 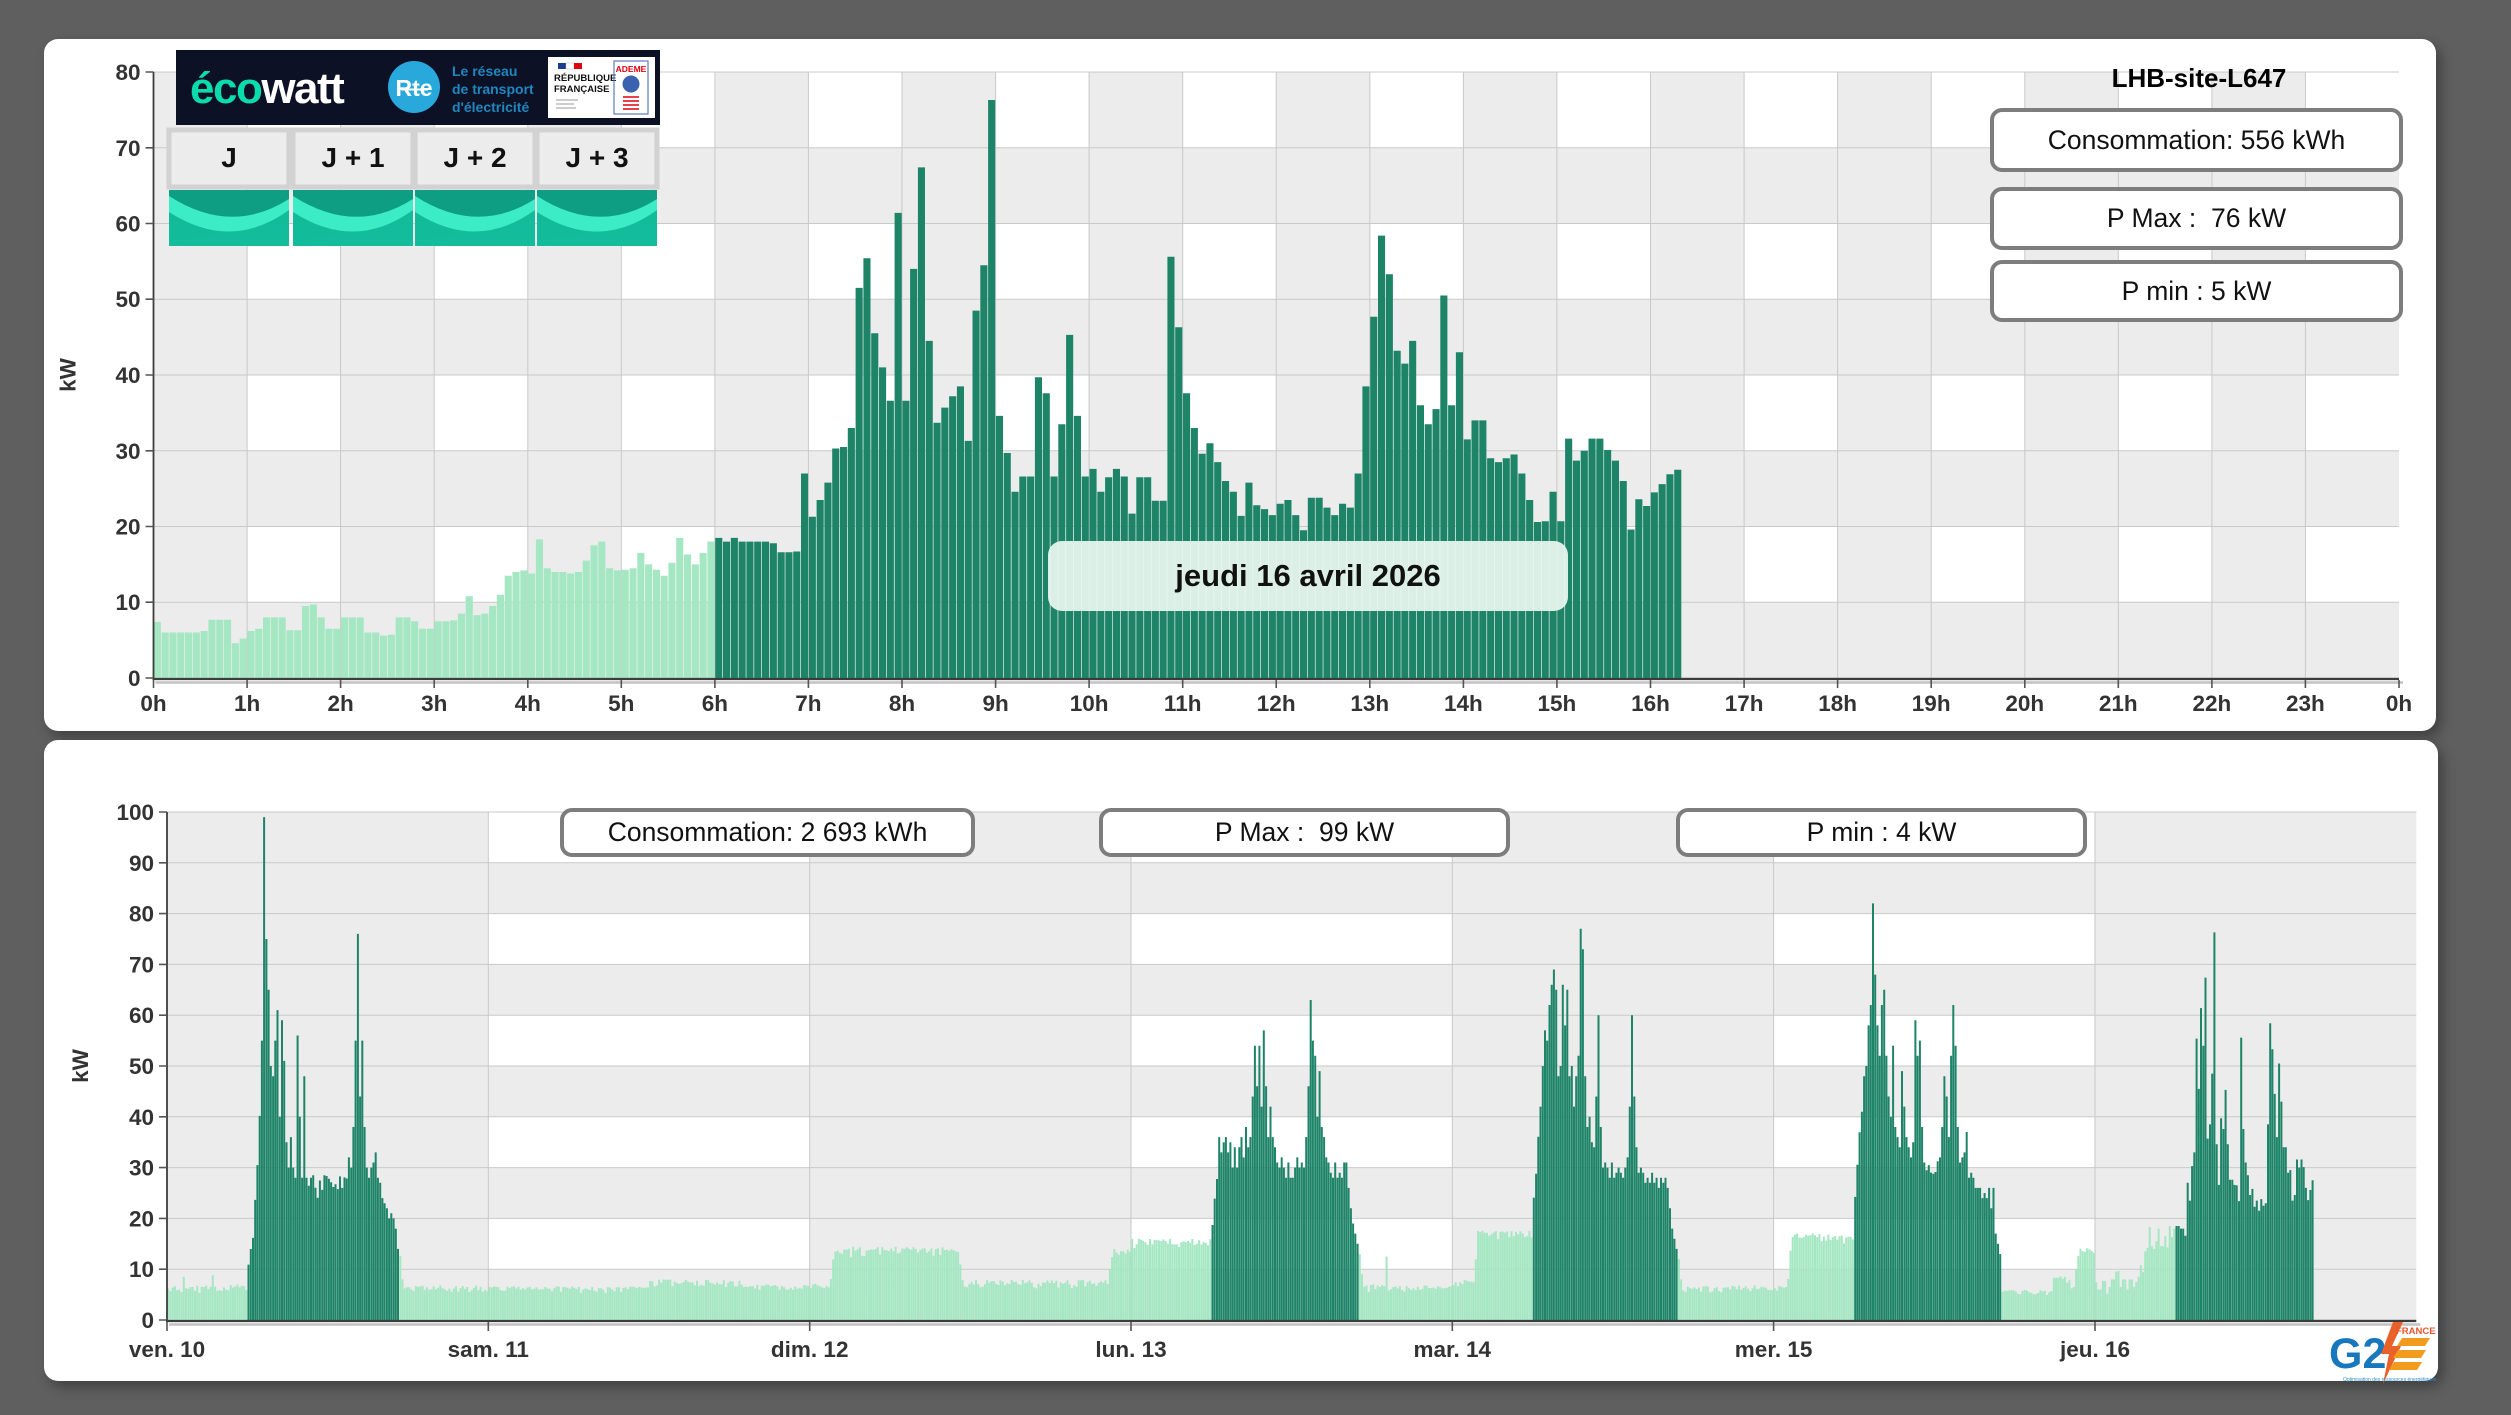 What do you see at coordinates (1183, 703) in the screenshot?
I see `svg-text: 11h` at bounding box center [1183, 703].